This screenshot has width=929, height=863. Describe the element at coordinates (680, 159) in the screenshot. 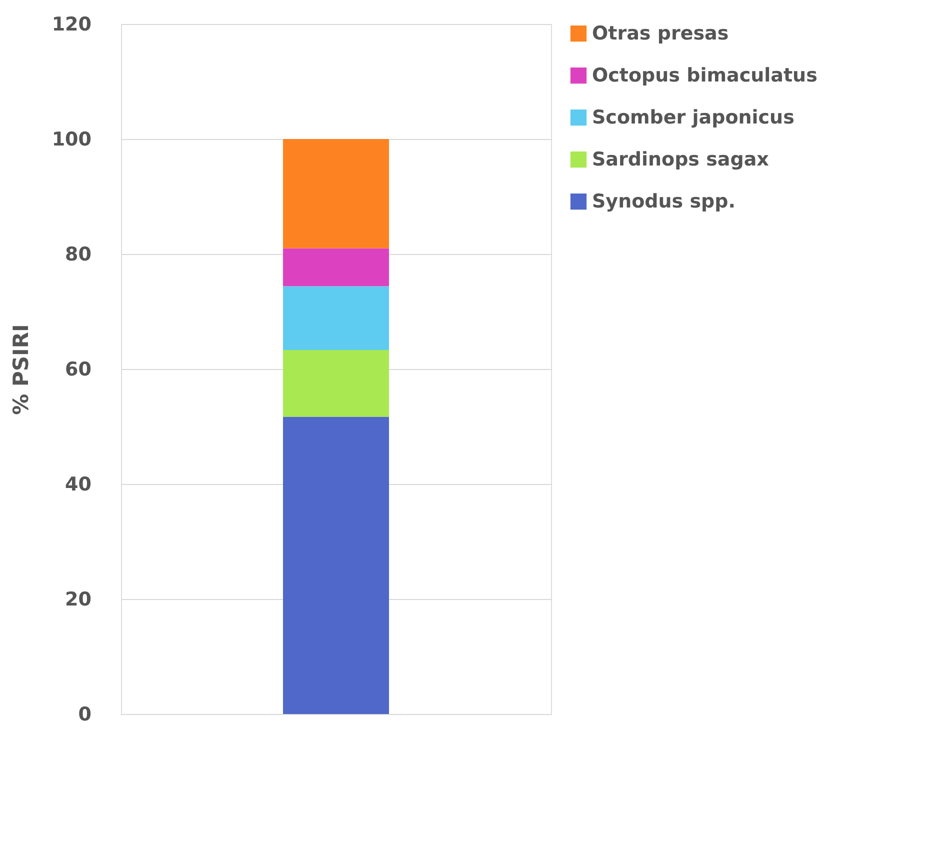

I see `legend-label: Sardinops sagax` at that location.